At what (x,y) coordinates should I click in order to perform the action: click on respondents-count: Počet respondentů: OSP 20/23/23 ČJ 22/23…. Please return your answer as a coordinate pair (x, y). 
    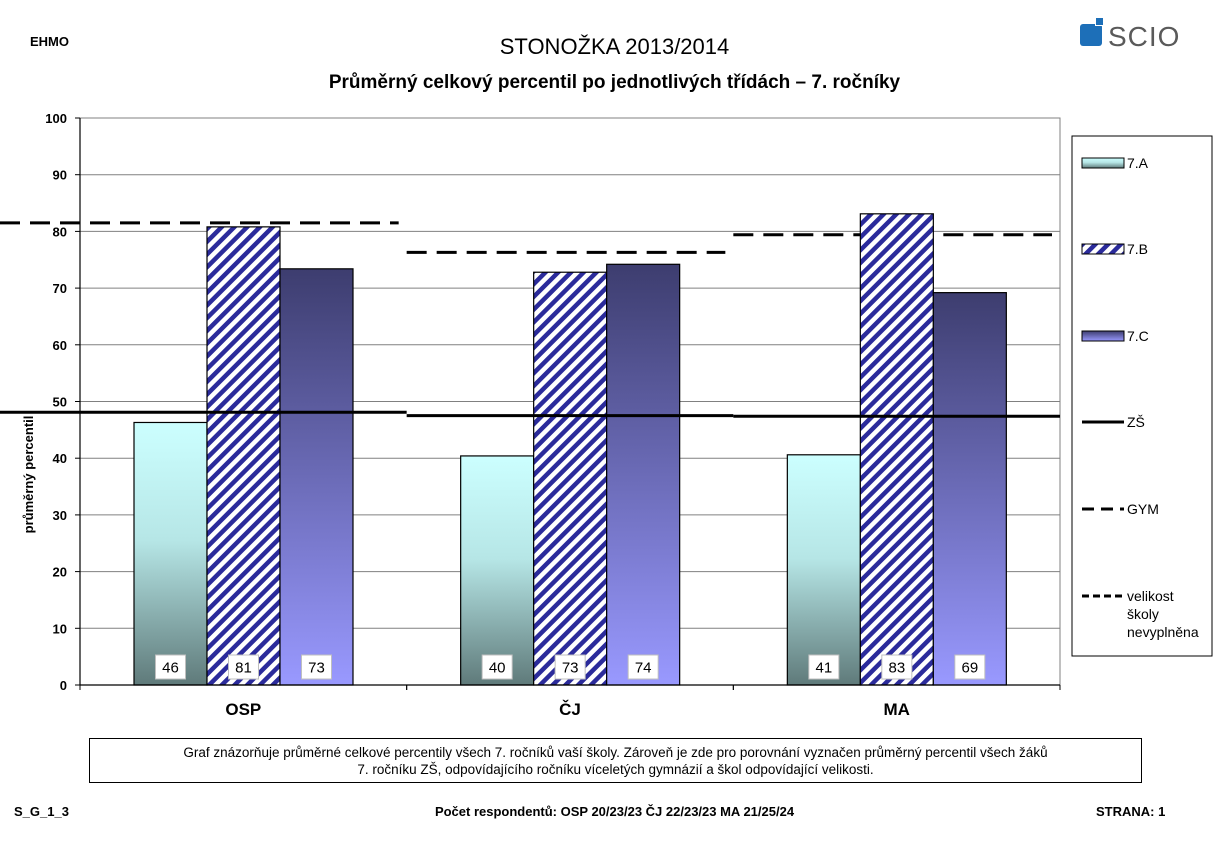
    Looking at the image, I should click on (614, 811).